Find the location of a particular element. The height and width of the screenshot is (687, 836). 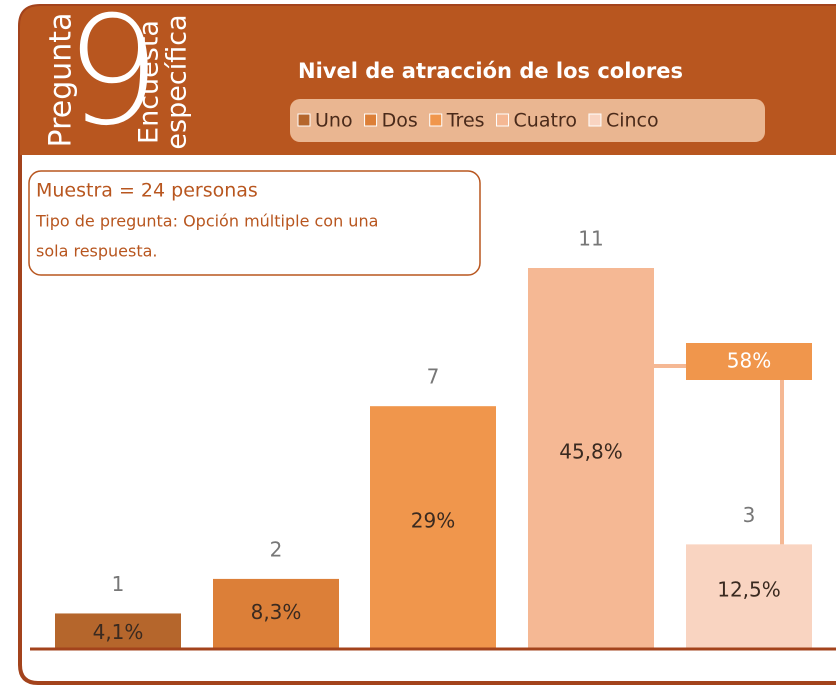

info-text: Muestra = 24 personas is located at coordinates (147, 191).